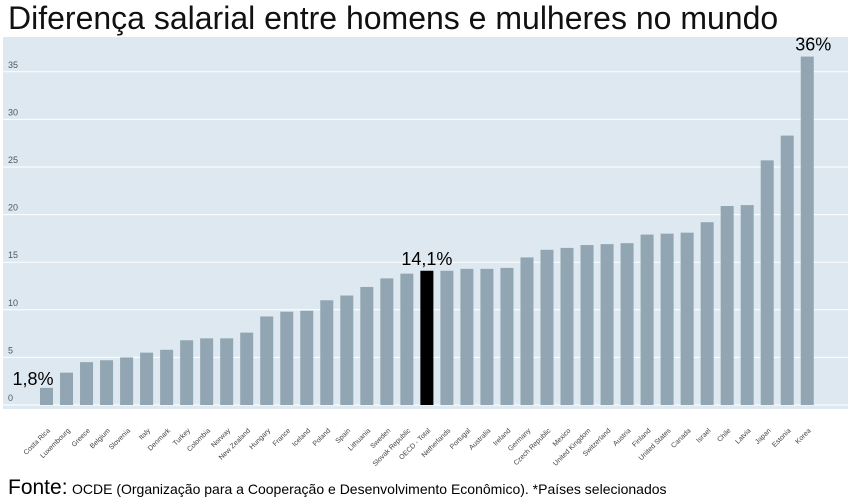 This screenshot has width=854, height=500. I want to click on x-tick-label: Czech Republic, so click(533, 447).